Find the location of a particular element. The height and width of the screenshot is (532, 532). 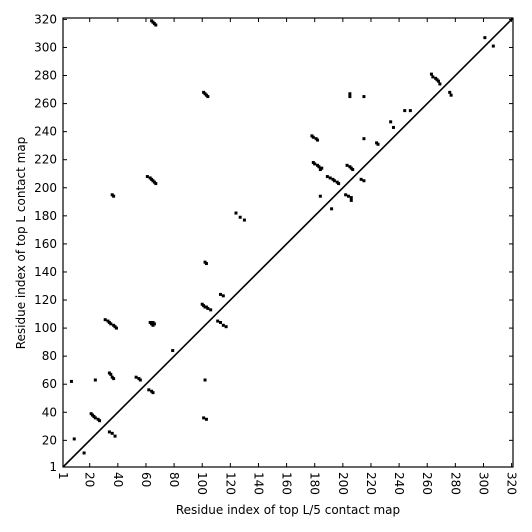

x-tick-label: 140 is located at coordinates (258, 483).